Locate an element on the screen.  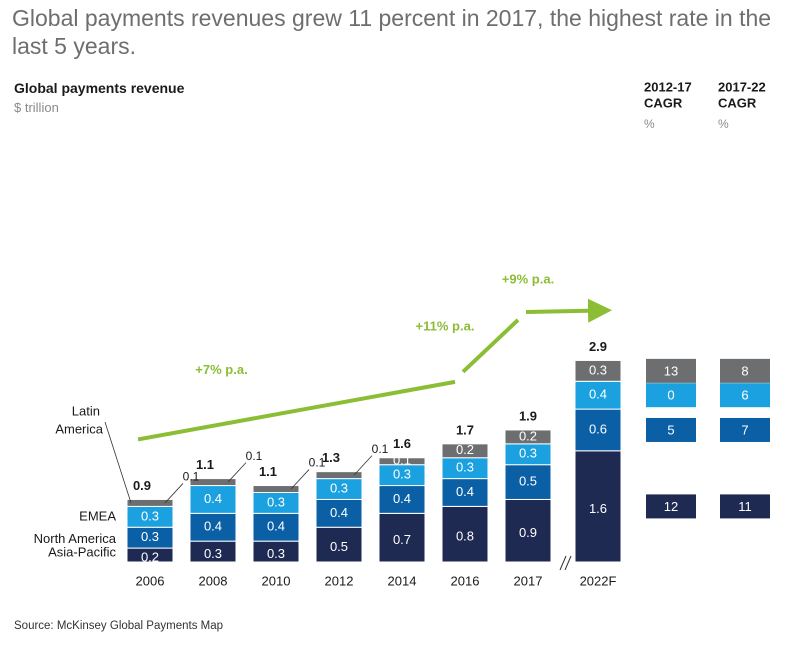
cagr-header-2-unit: % is located at coordinates (723, 124).